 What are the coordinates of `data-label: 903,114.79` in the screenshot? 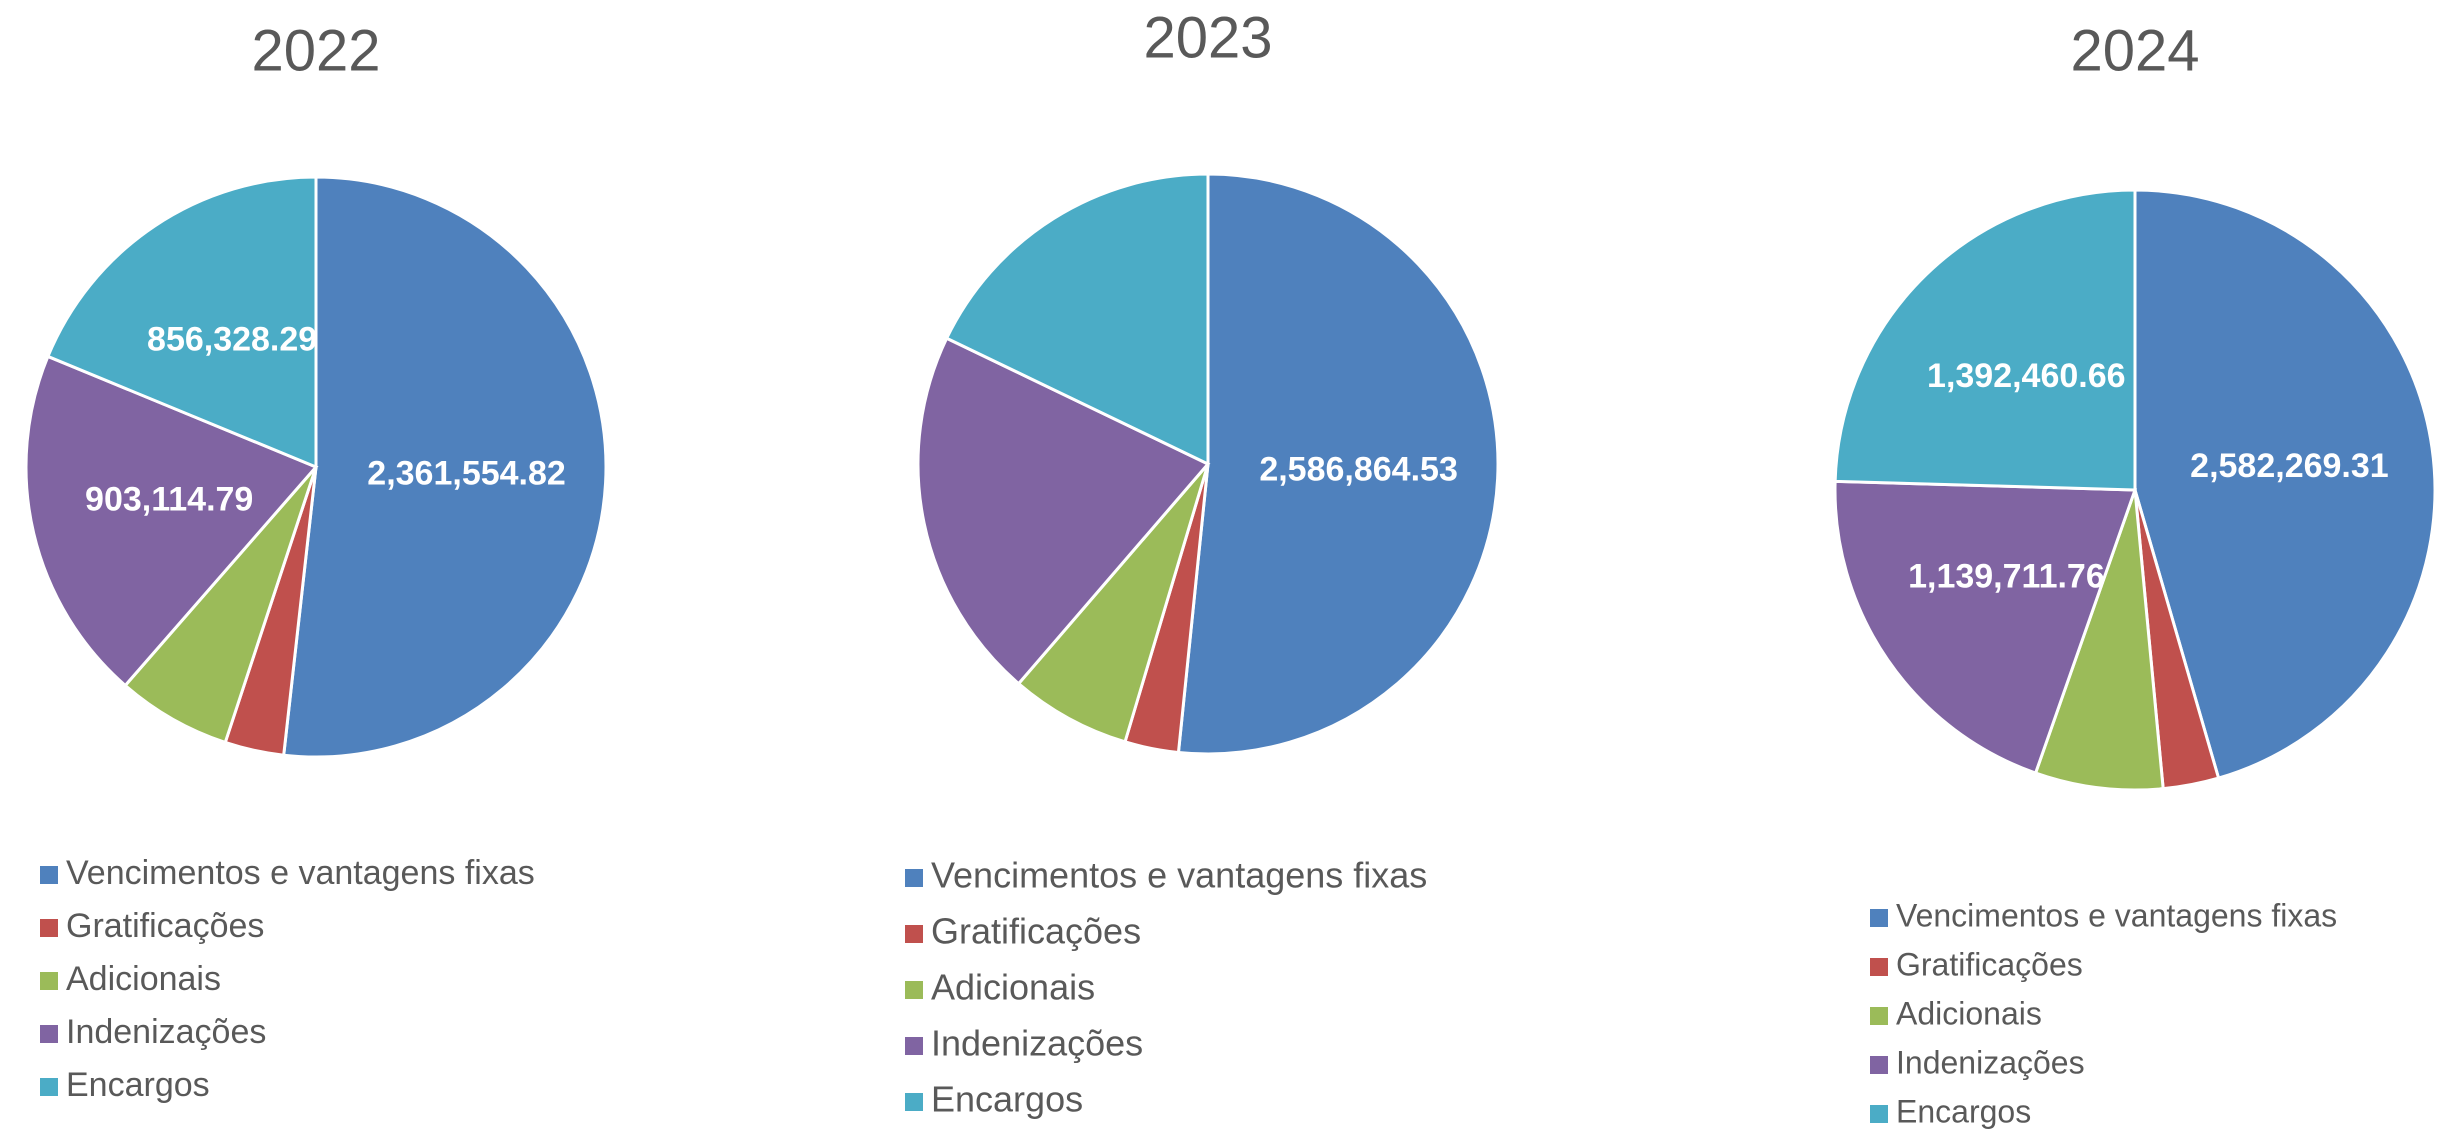 It's located at (169, 500).